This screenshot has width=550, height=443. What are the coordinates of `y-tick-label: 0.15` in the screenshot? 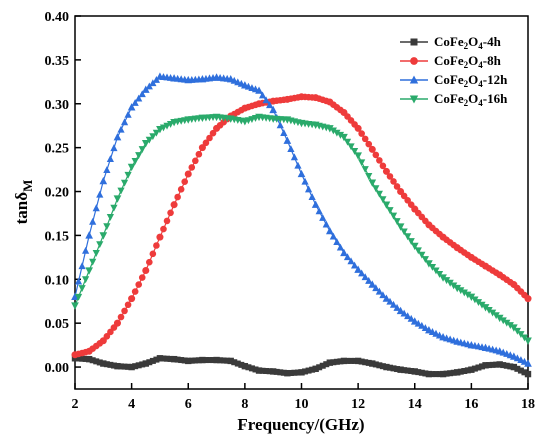 It's located at (57, 236).